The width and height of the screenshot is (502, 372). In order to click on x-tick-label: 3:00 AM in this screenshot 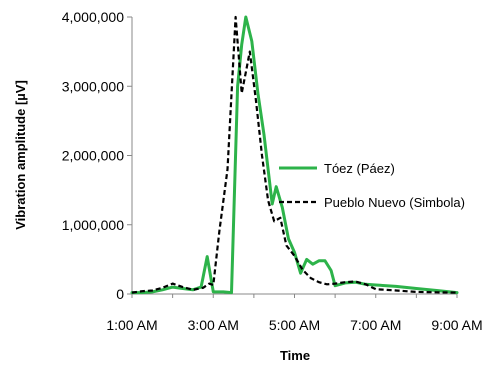, I will do `click(213, 325)`.